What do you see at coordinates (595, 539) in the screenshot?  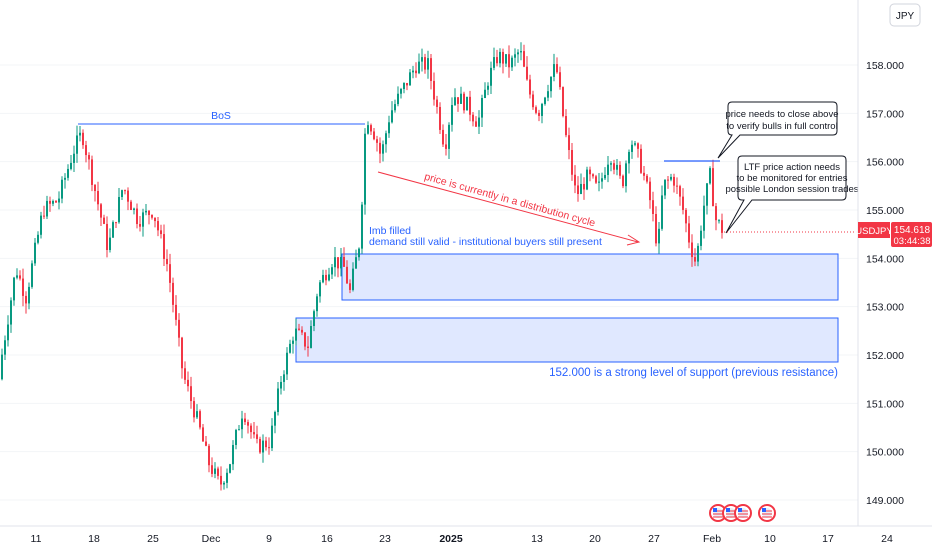 I see `time-tick-9: 20` at bounding box center [595, 539].